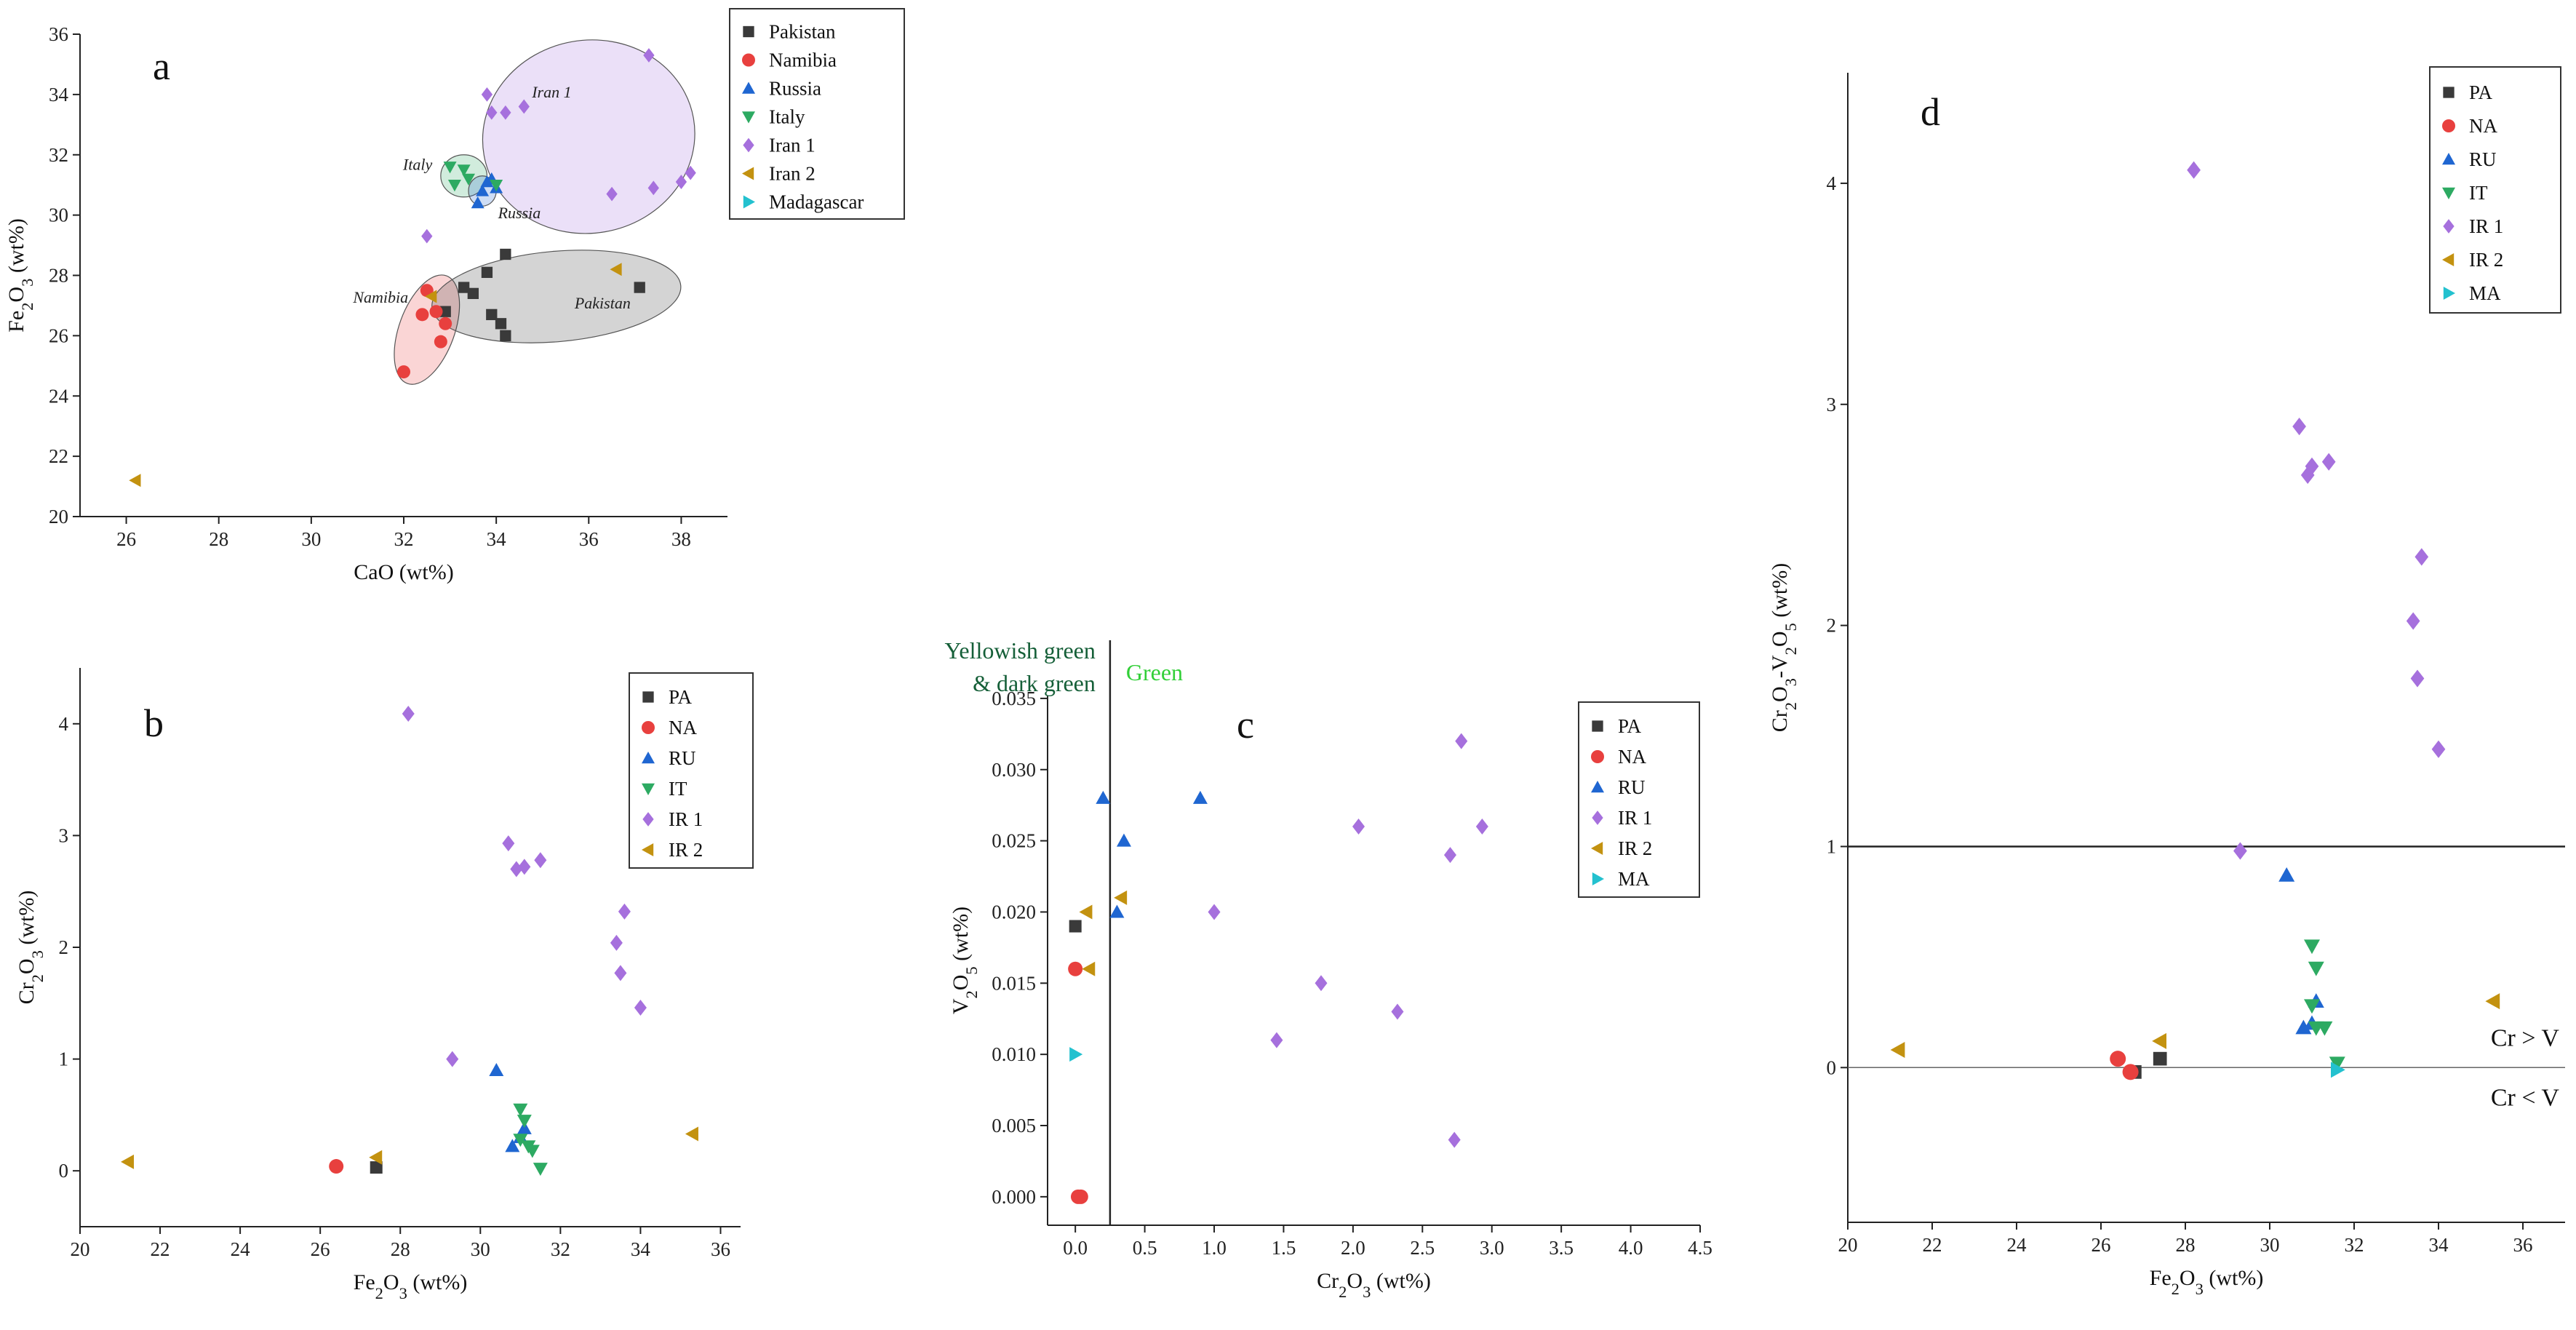  What do you see at coordinates (691, 770) in the screenshot?
I see `legend-box` at bounding box center [691, 770].